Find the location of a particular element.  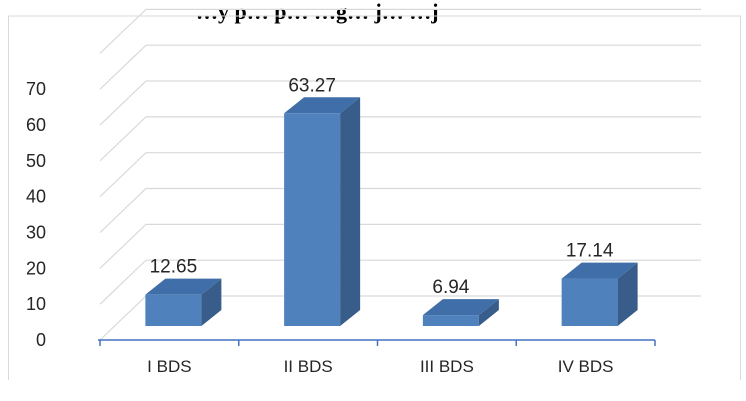

y-tick-label: 20 is located at coordinates (36, 268).